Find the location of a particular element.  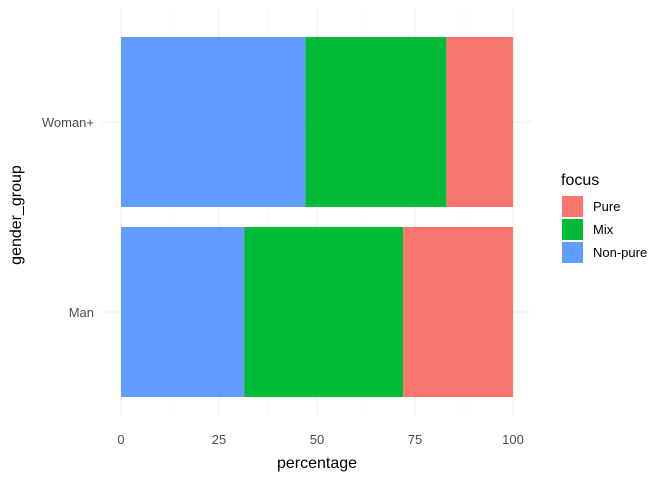

bar-woman--pure is located at coordinates (479, 122).